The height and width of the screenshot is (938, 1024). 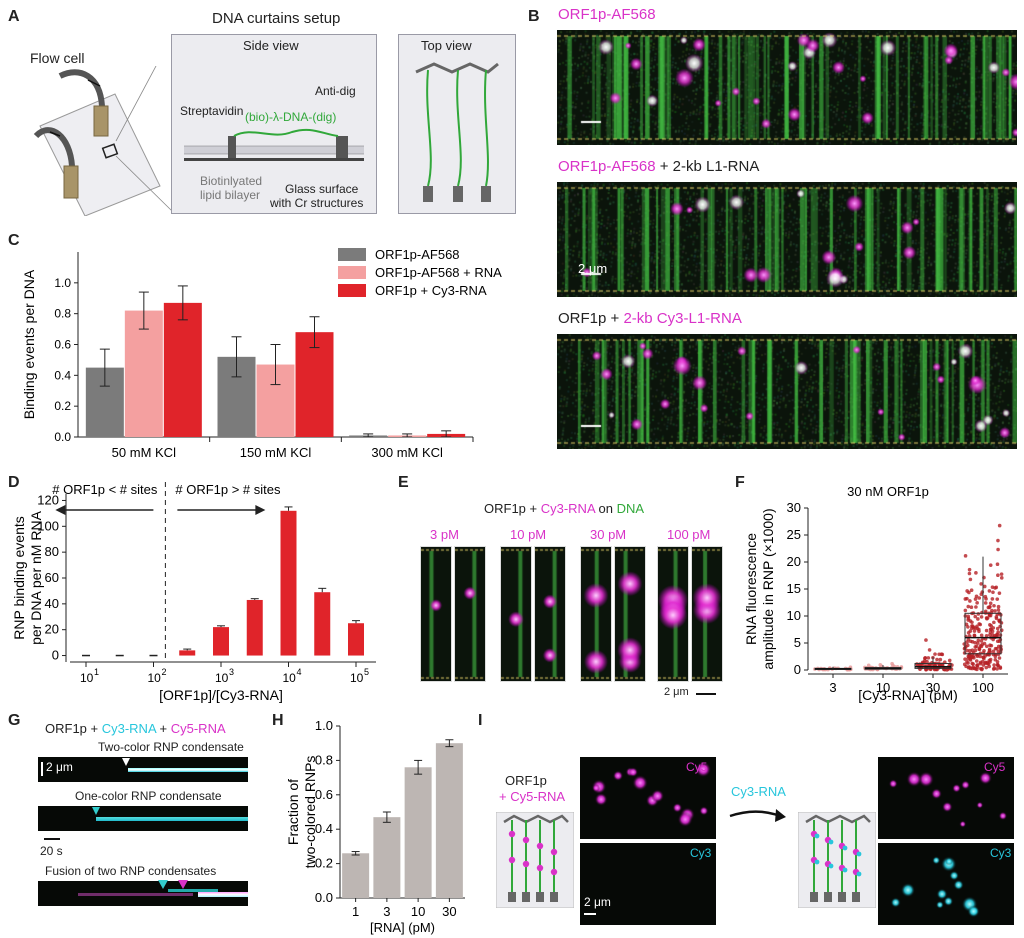 What do you see at coordinates (1001, 853) in the screenshot?
I see `i-cy3-label-2: Cy3` at bounding box center [1001, 853].